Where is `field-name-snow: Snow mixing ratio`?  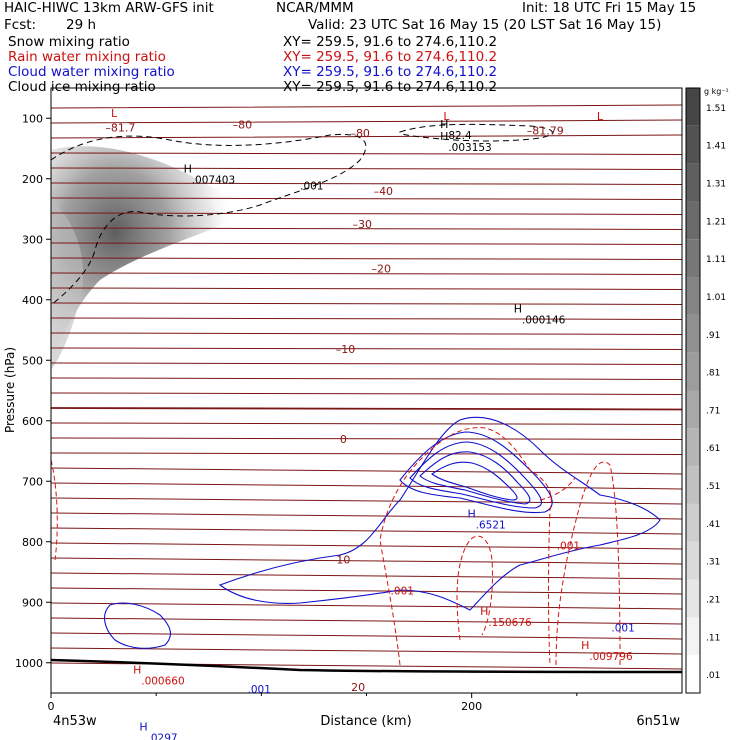 field-name-snow: Snow mixing ratio is located at coordinates (69, 42).